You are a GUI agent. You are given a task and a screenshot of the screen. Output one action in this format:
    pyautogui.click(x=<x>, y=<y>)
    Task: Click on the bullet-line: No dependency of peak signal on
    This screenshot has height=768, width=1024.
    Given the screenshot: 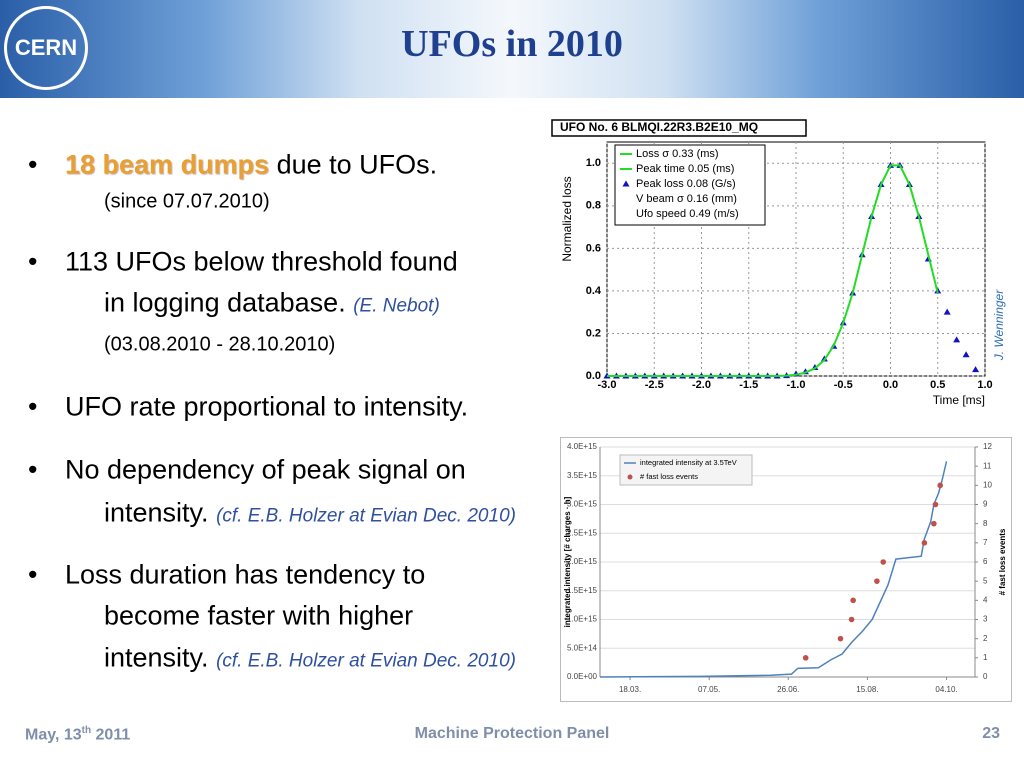 What is the action you would take?
    pyautogui.click(x=265, y=470)
    